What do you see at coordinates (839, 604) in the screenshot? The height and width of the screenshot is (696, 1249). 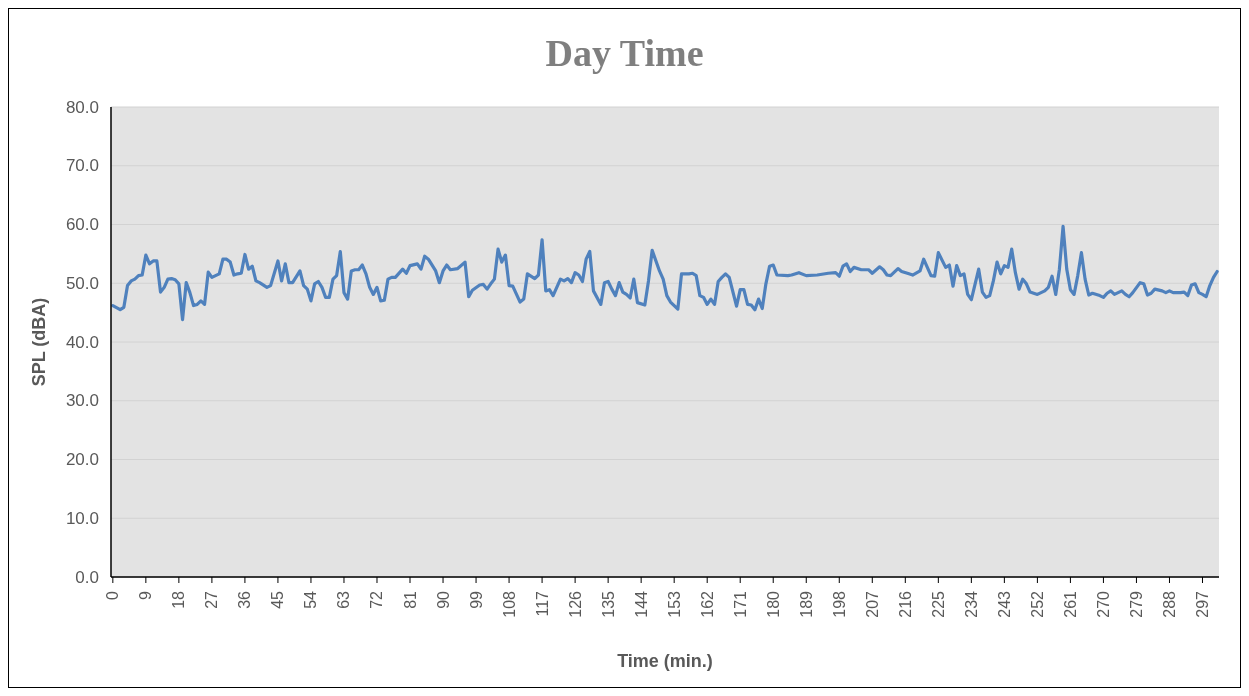 I see `x-tick-label: 198` at bounding box center [839, 604].